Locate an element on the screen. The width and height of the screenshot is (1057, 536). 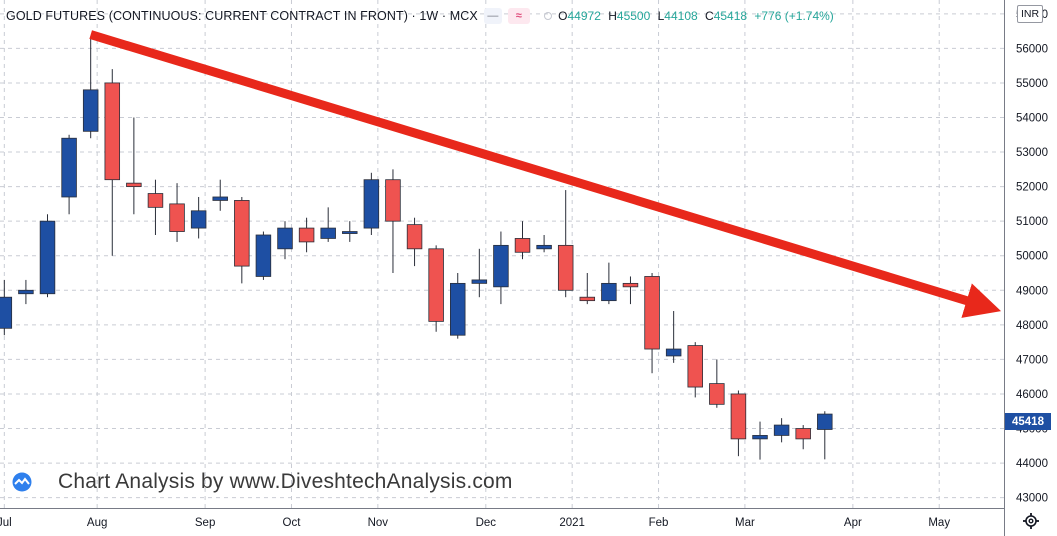
y-tick-label: 47000 is located at coordinates (1032, 360).